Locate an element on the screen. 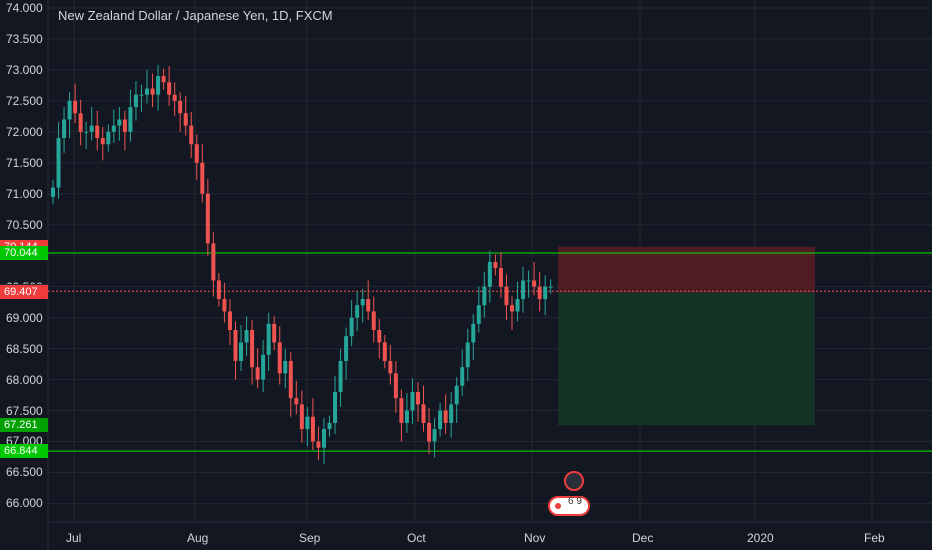 The width and height of the screenshot is (932, 550). take-profit-zone is located at coordinates (686, 359).